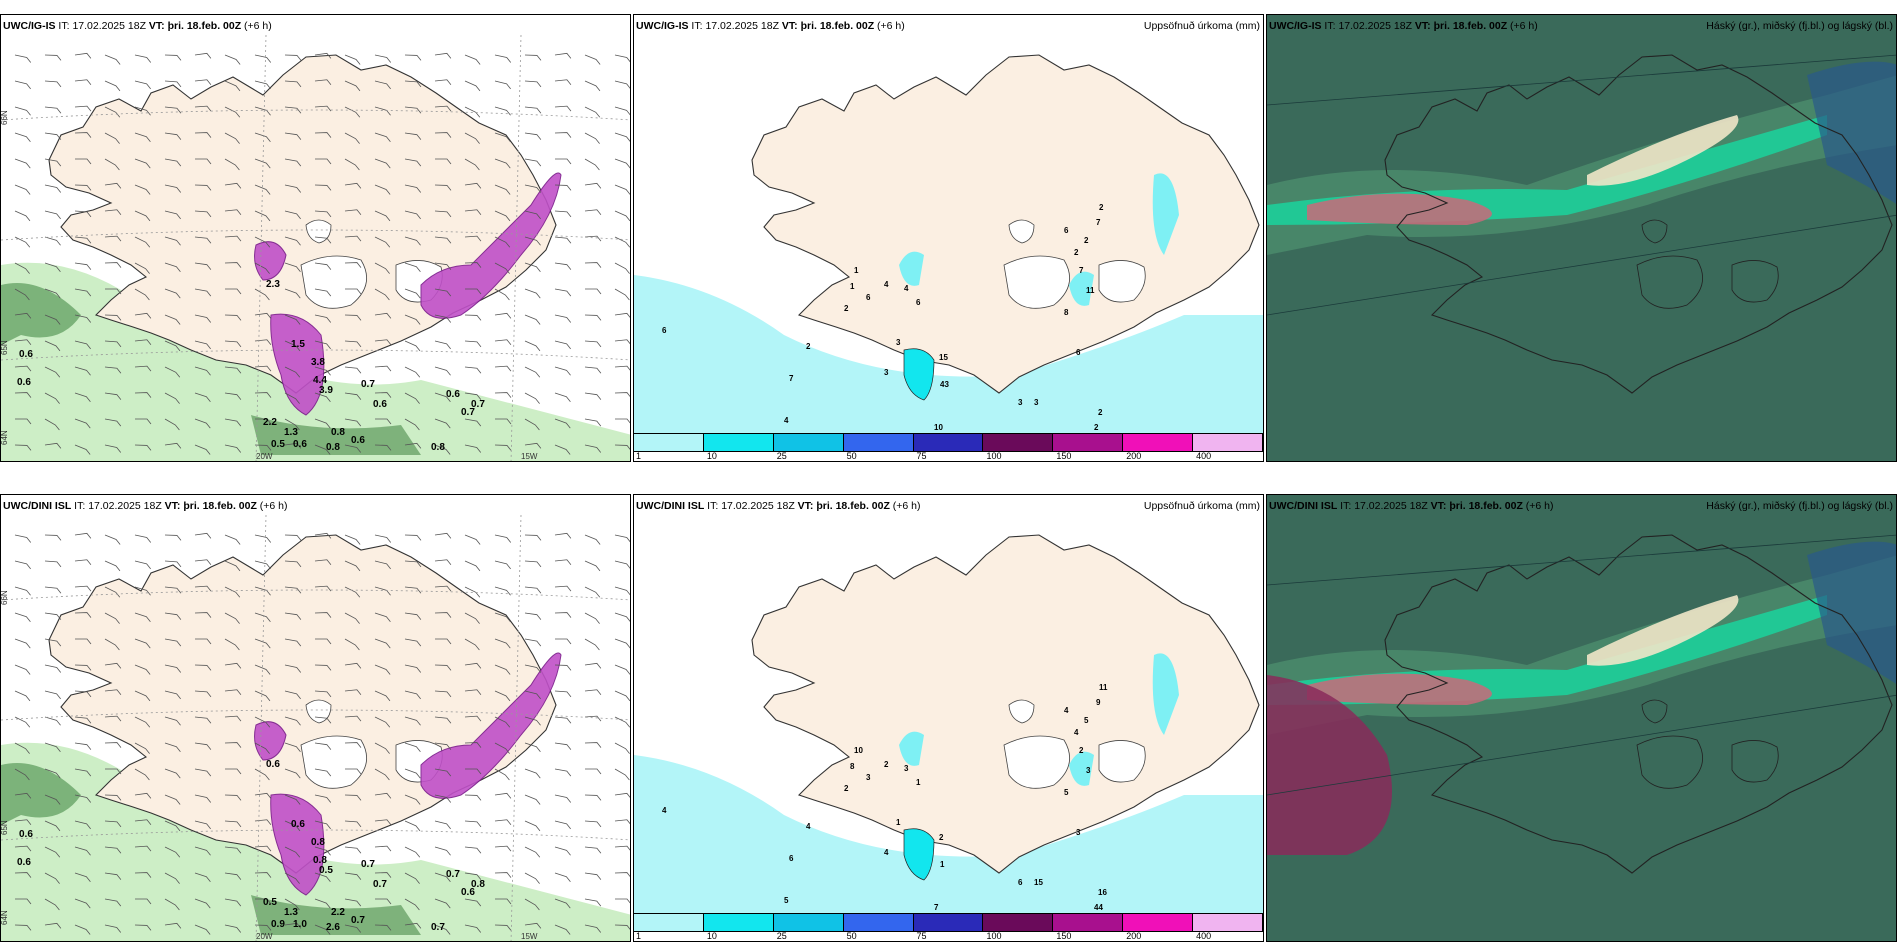  What do you see at coordinates (898, 342) in the screenshot?
I see `precip-value: 3` at bounding box center [898, 342].